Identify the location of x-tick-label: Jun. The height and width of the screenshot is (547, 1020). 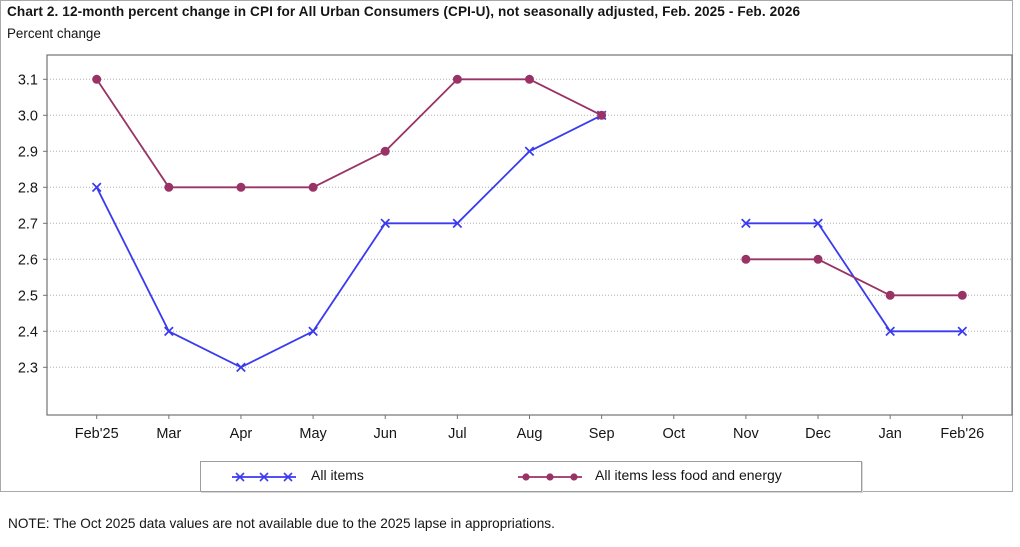
(385, 434).